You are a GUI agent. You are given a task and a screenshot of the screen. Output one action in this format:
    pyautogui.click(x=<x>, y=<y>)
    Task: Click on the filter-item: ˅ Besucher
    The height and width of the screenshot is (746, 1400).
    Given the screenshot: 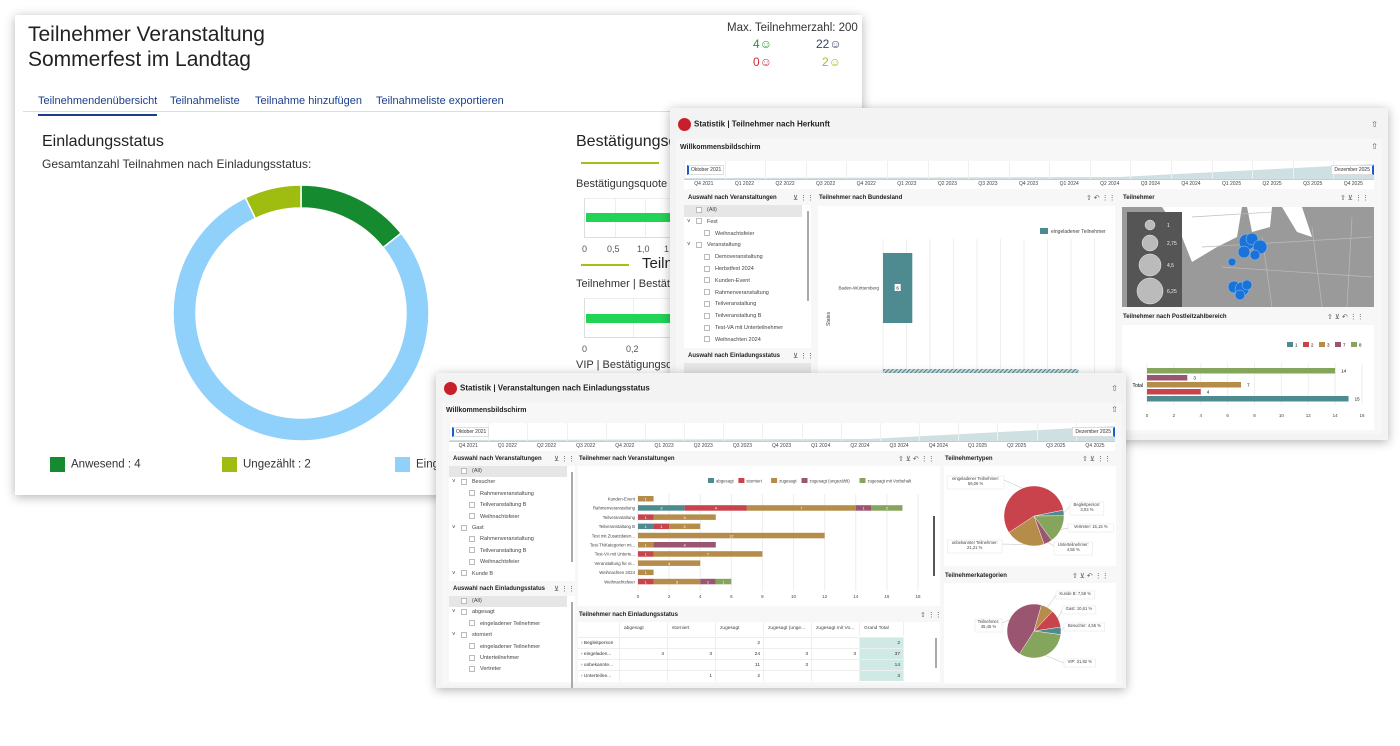 What is the action you would take?
    pyautogui.click(x=508, y=482)
    